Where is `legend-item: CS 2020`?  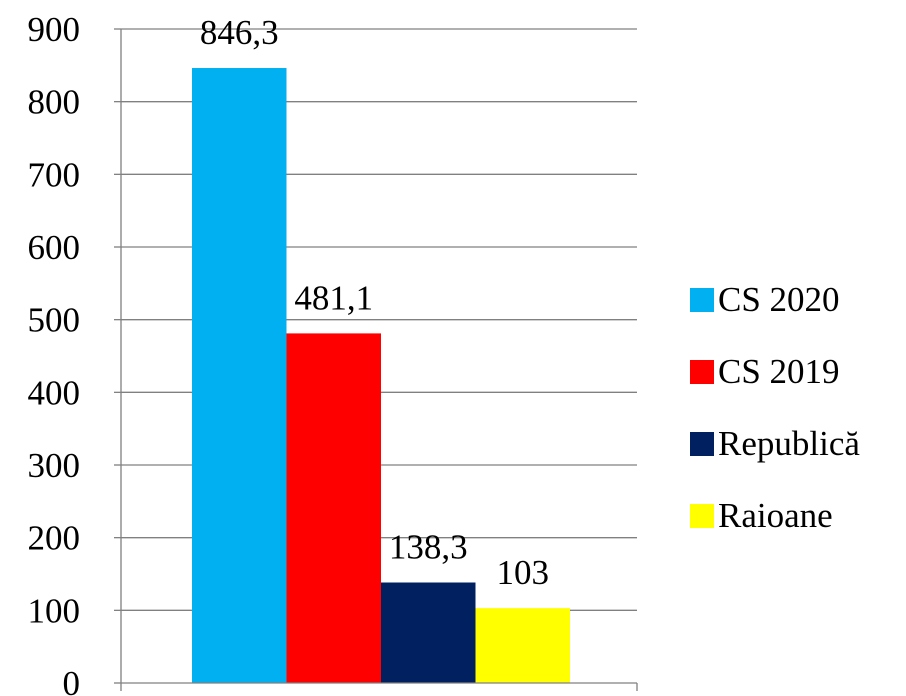
legend-item: CS 2020 is located at coordinates (765, 299).